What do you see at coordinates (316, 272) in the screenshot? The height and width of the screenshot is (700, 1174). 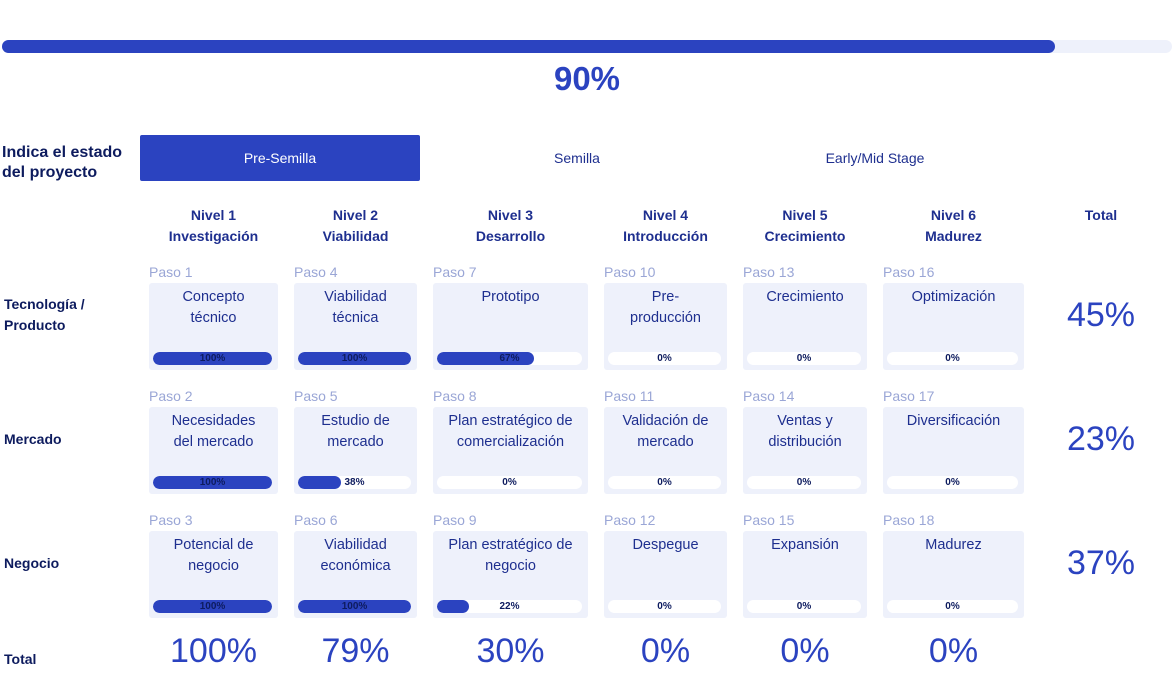 I see `step-number: Paso 4` at bounding box center [316, 272].